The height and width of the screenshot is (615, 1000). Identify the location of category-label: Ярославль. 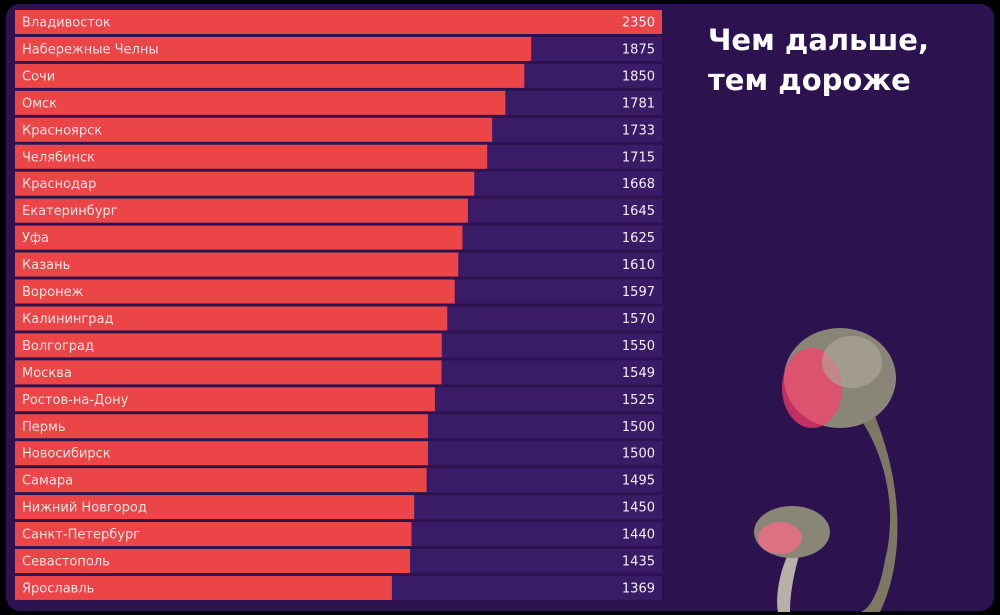
(58, 588).